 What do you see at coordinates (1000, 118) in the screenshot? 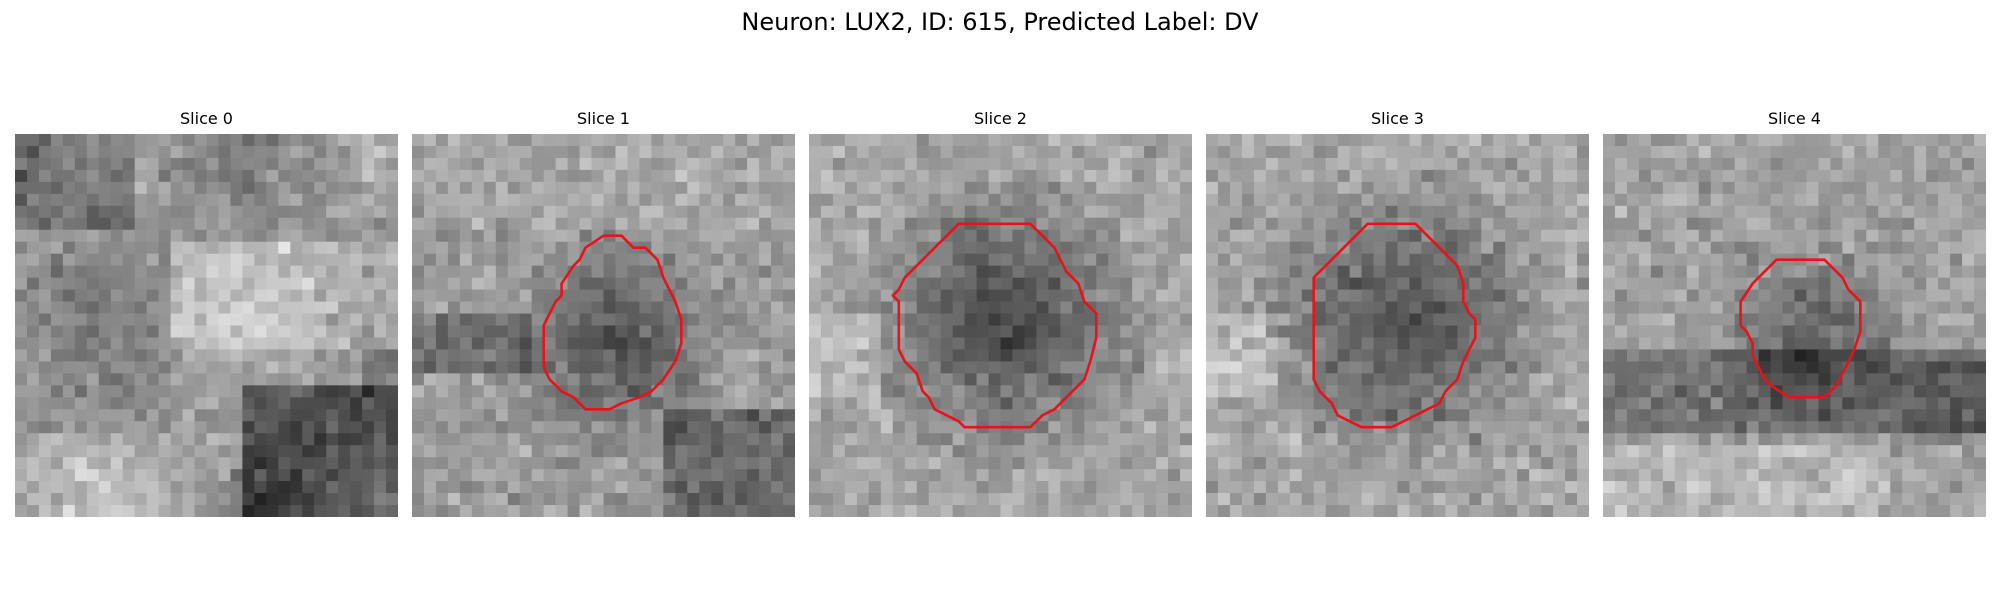
I see `panel-title: Slice 2` at bounding box center [1000, 118].